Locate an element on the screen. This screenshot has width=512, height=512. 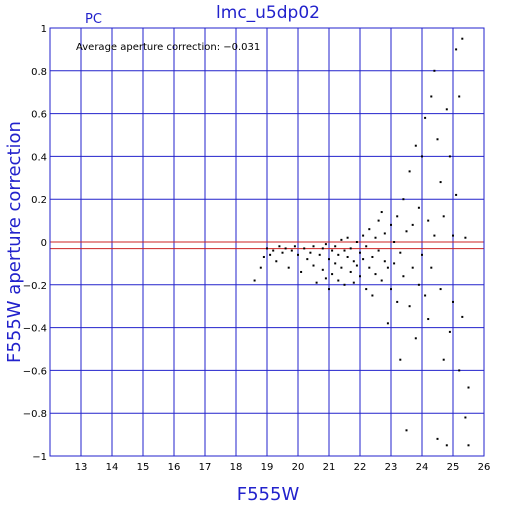
y-tick-label: 0.8 is located at coordinates (39, 72).